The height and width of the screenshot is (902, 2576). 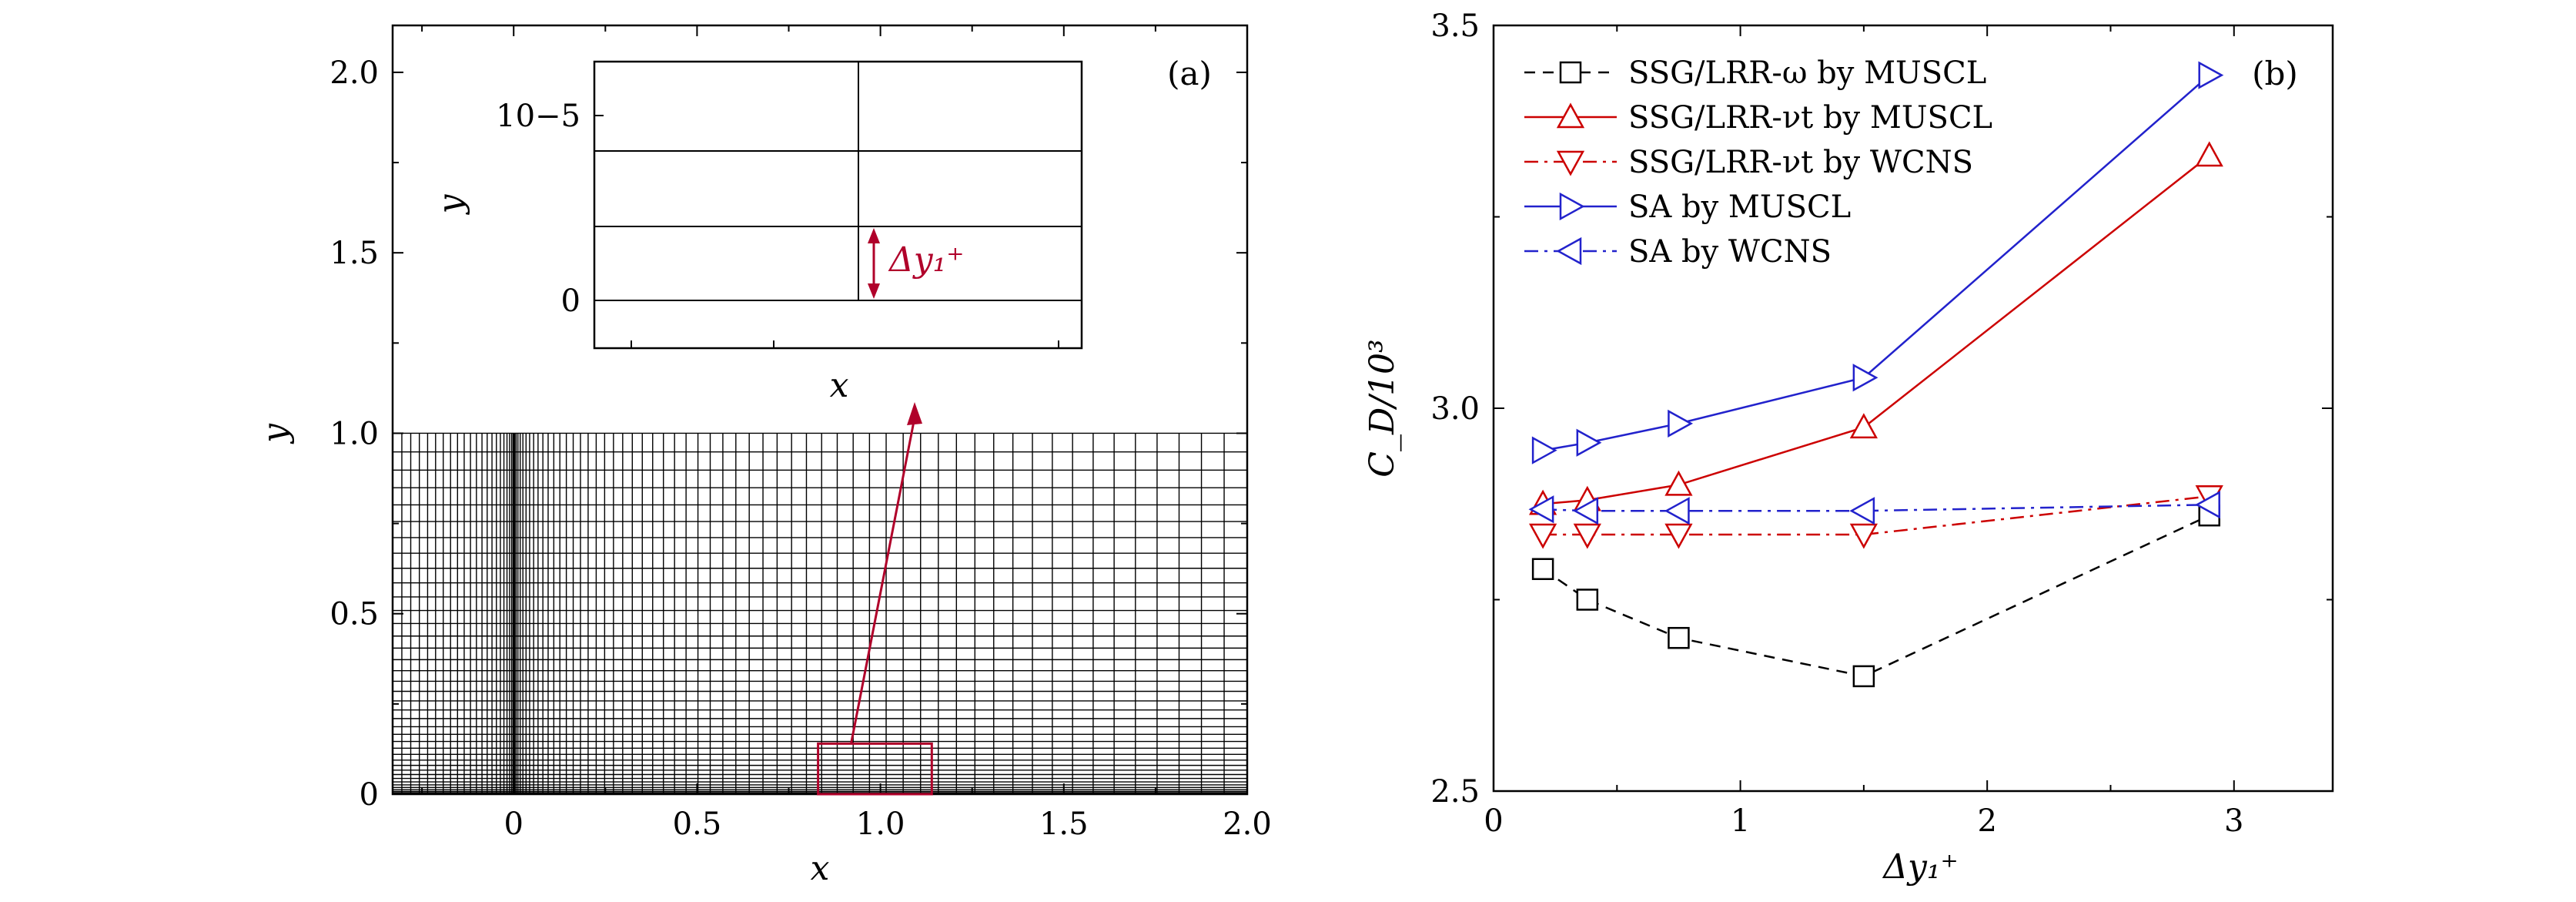 I want to click on inset-y-tick-label: 0, so click(x=570, y=301).